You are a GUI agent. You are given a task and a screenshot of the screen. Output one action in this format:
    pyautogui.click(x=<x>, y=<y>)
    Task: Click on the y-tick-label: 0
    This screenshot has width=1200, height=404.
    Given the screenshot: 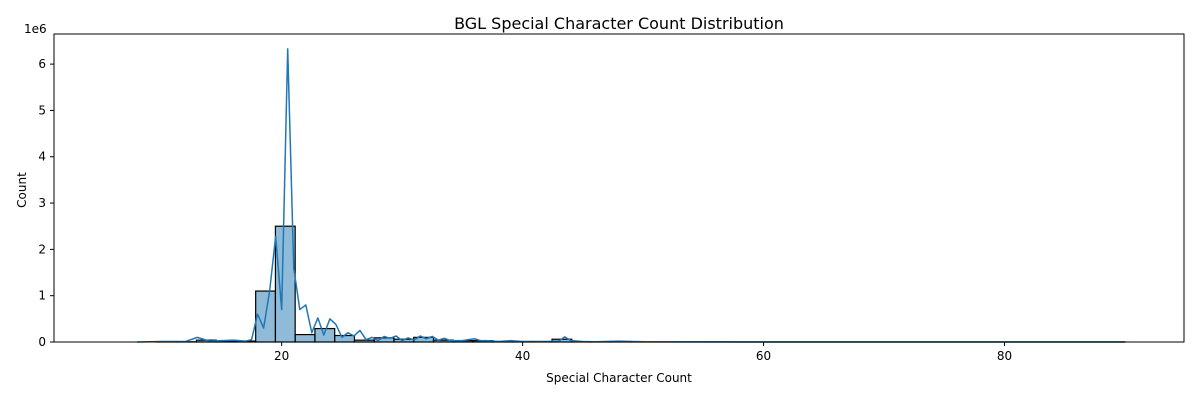 What is the action you would take?
    pyautogui.click(x=42, y=342)
    